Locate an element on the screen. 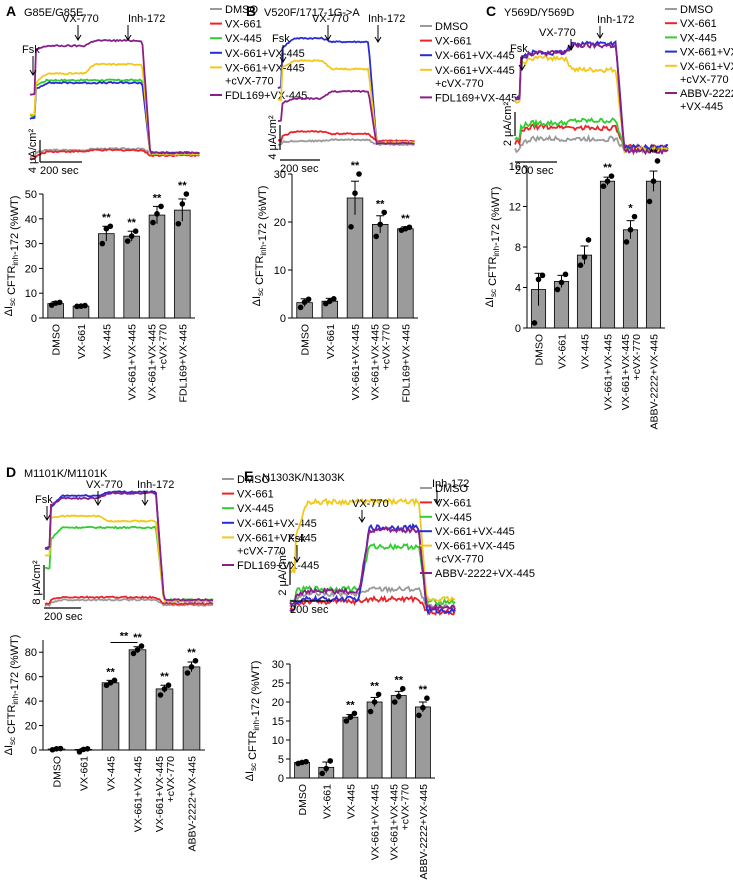 The width and height of the screenshot is (733, 894). fsk-annotation: Fsk is located at coordinates (297, 539).